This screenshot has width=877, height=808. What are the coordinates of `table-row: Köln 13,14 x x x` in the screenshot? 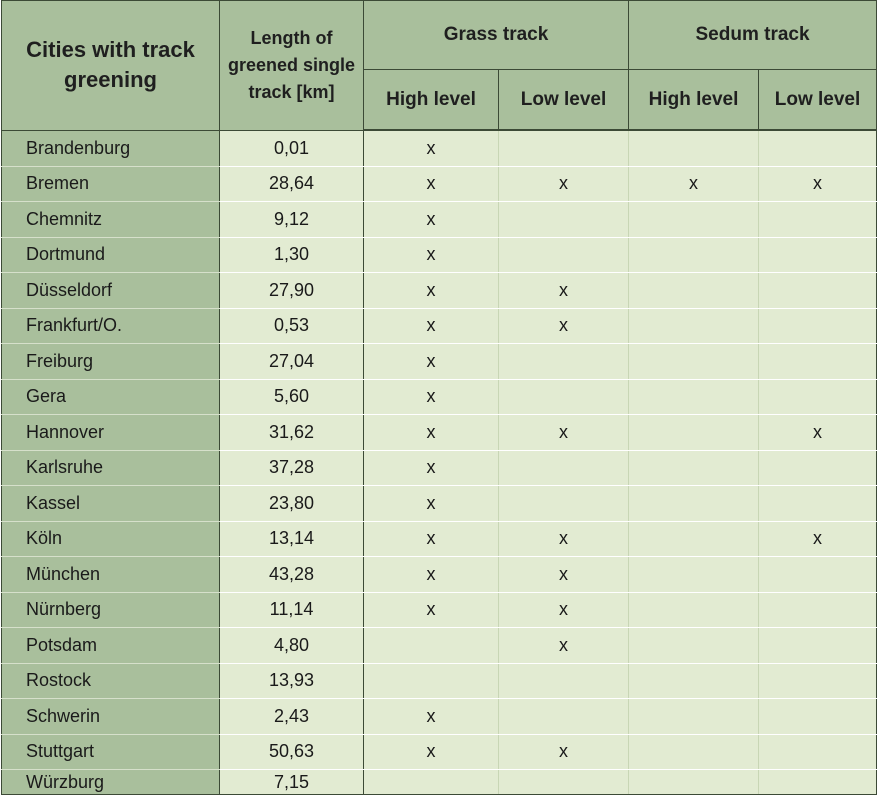 It's located at (439, 538).